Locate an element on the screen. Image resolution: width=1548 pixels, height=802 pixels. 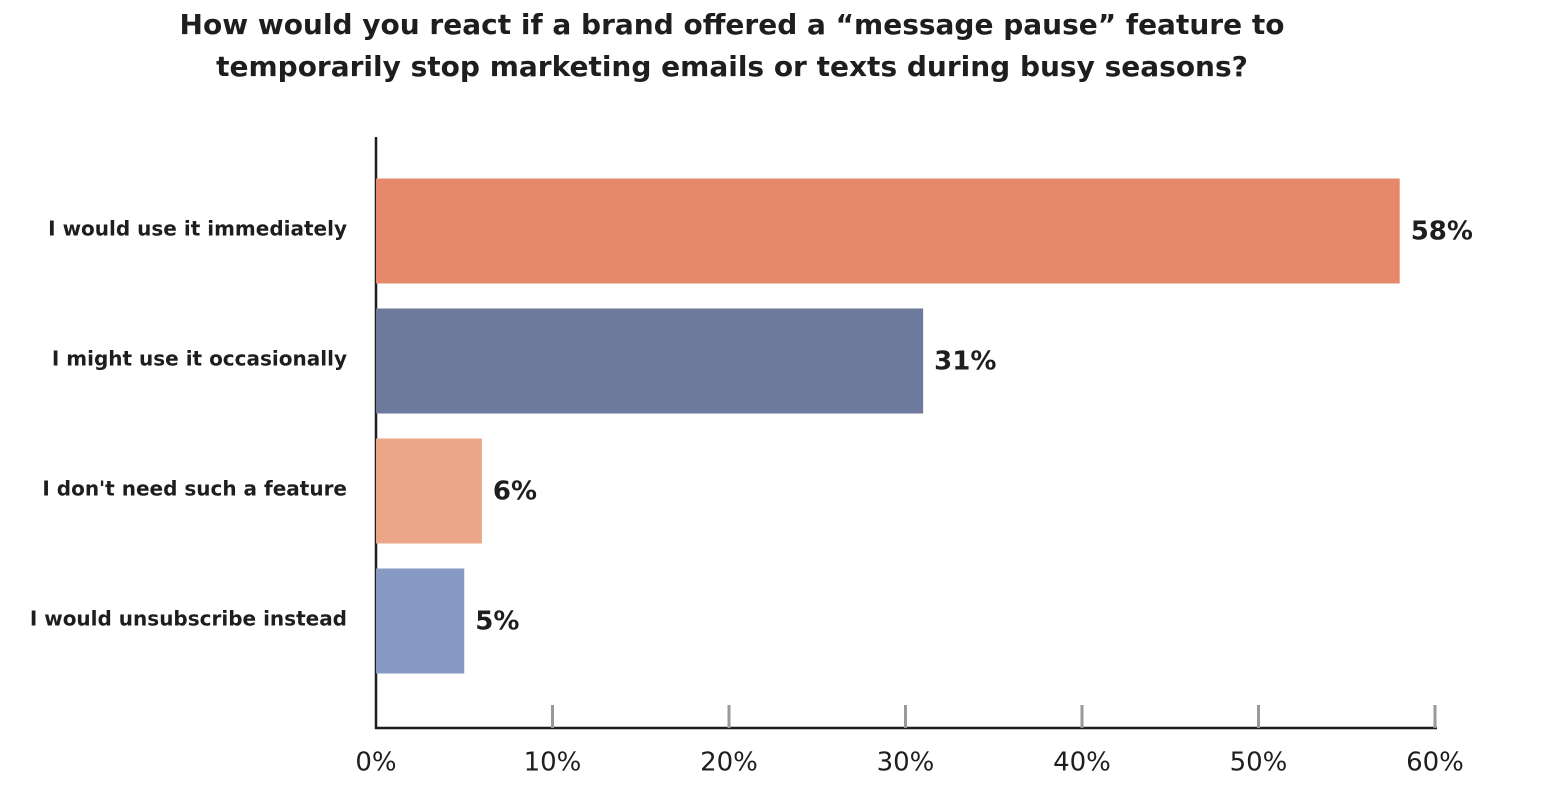
x-tick-label: 30% is located at coordinates (906, 763).